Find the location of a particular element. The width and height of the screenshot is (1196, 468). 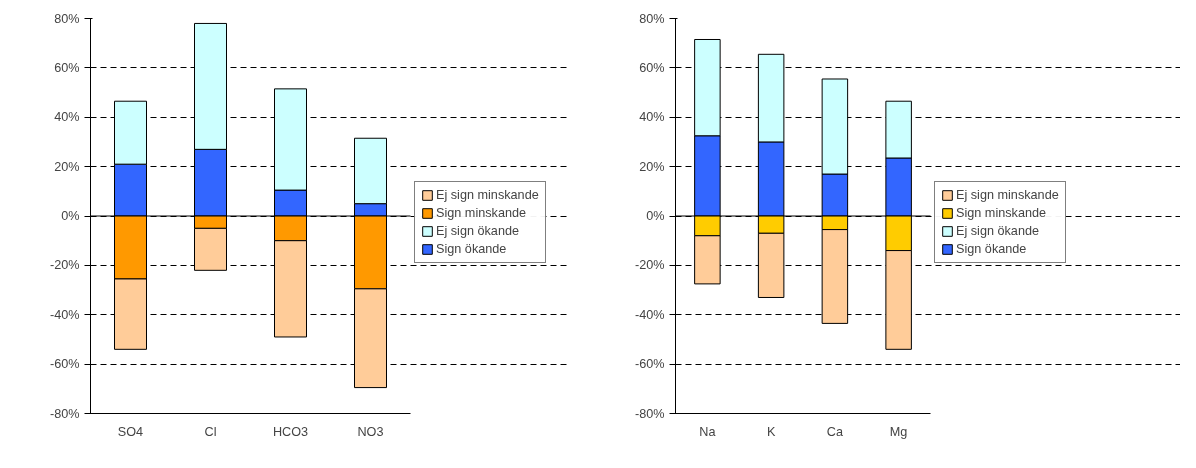

x-tick-label: Ca is located at coordinates (835, 431).